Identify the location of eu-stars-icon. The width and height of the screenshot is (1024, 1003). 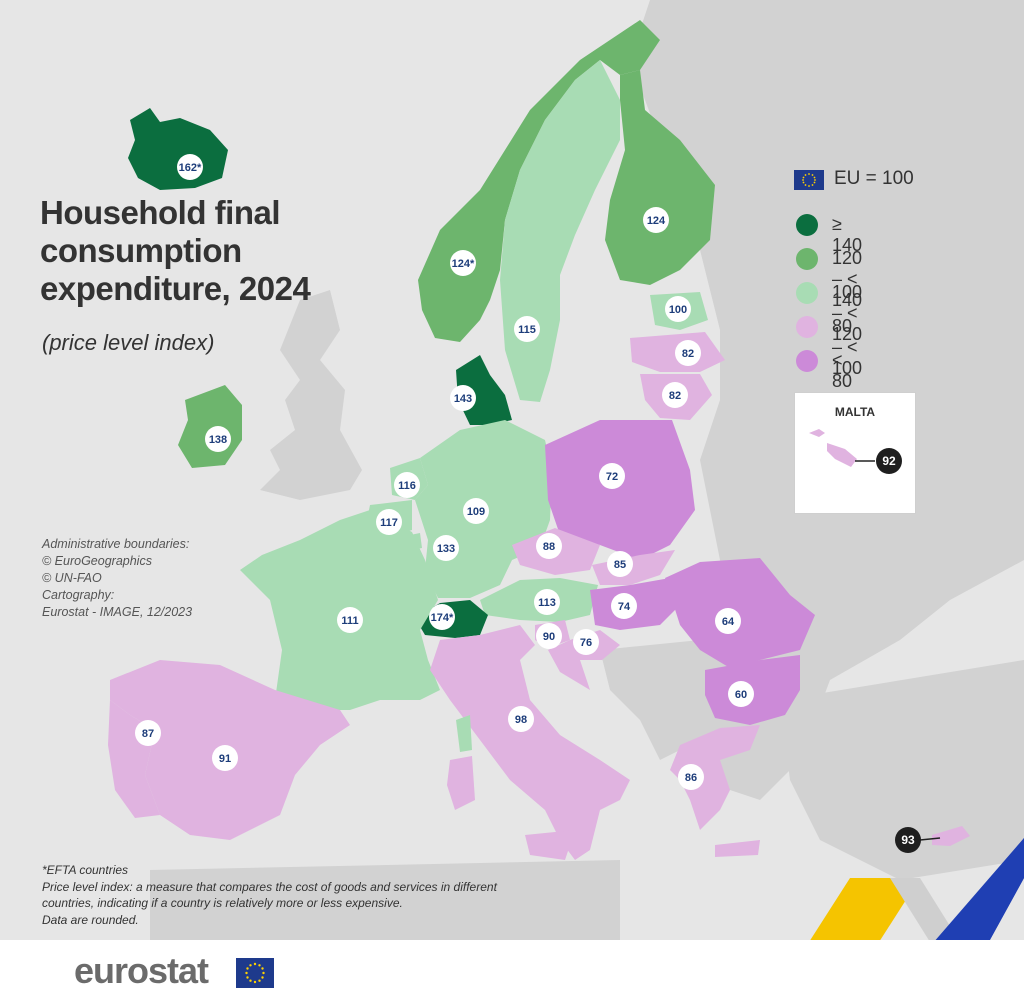
(809, 180).